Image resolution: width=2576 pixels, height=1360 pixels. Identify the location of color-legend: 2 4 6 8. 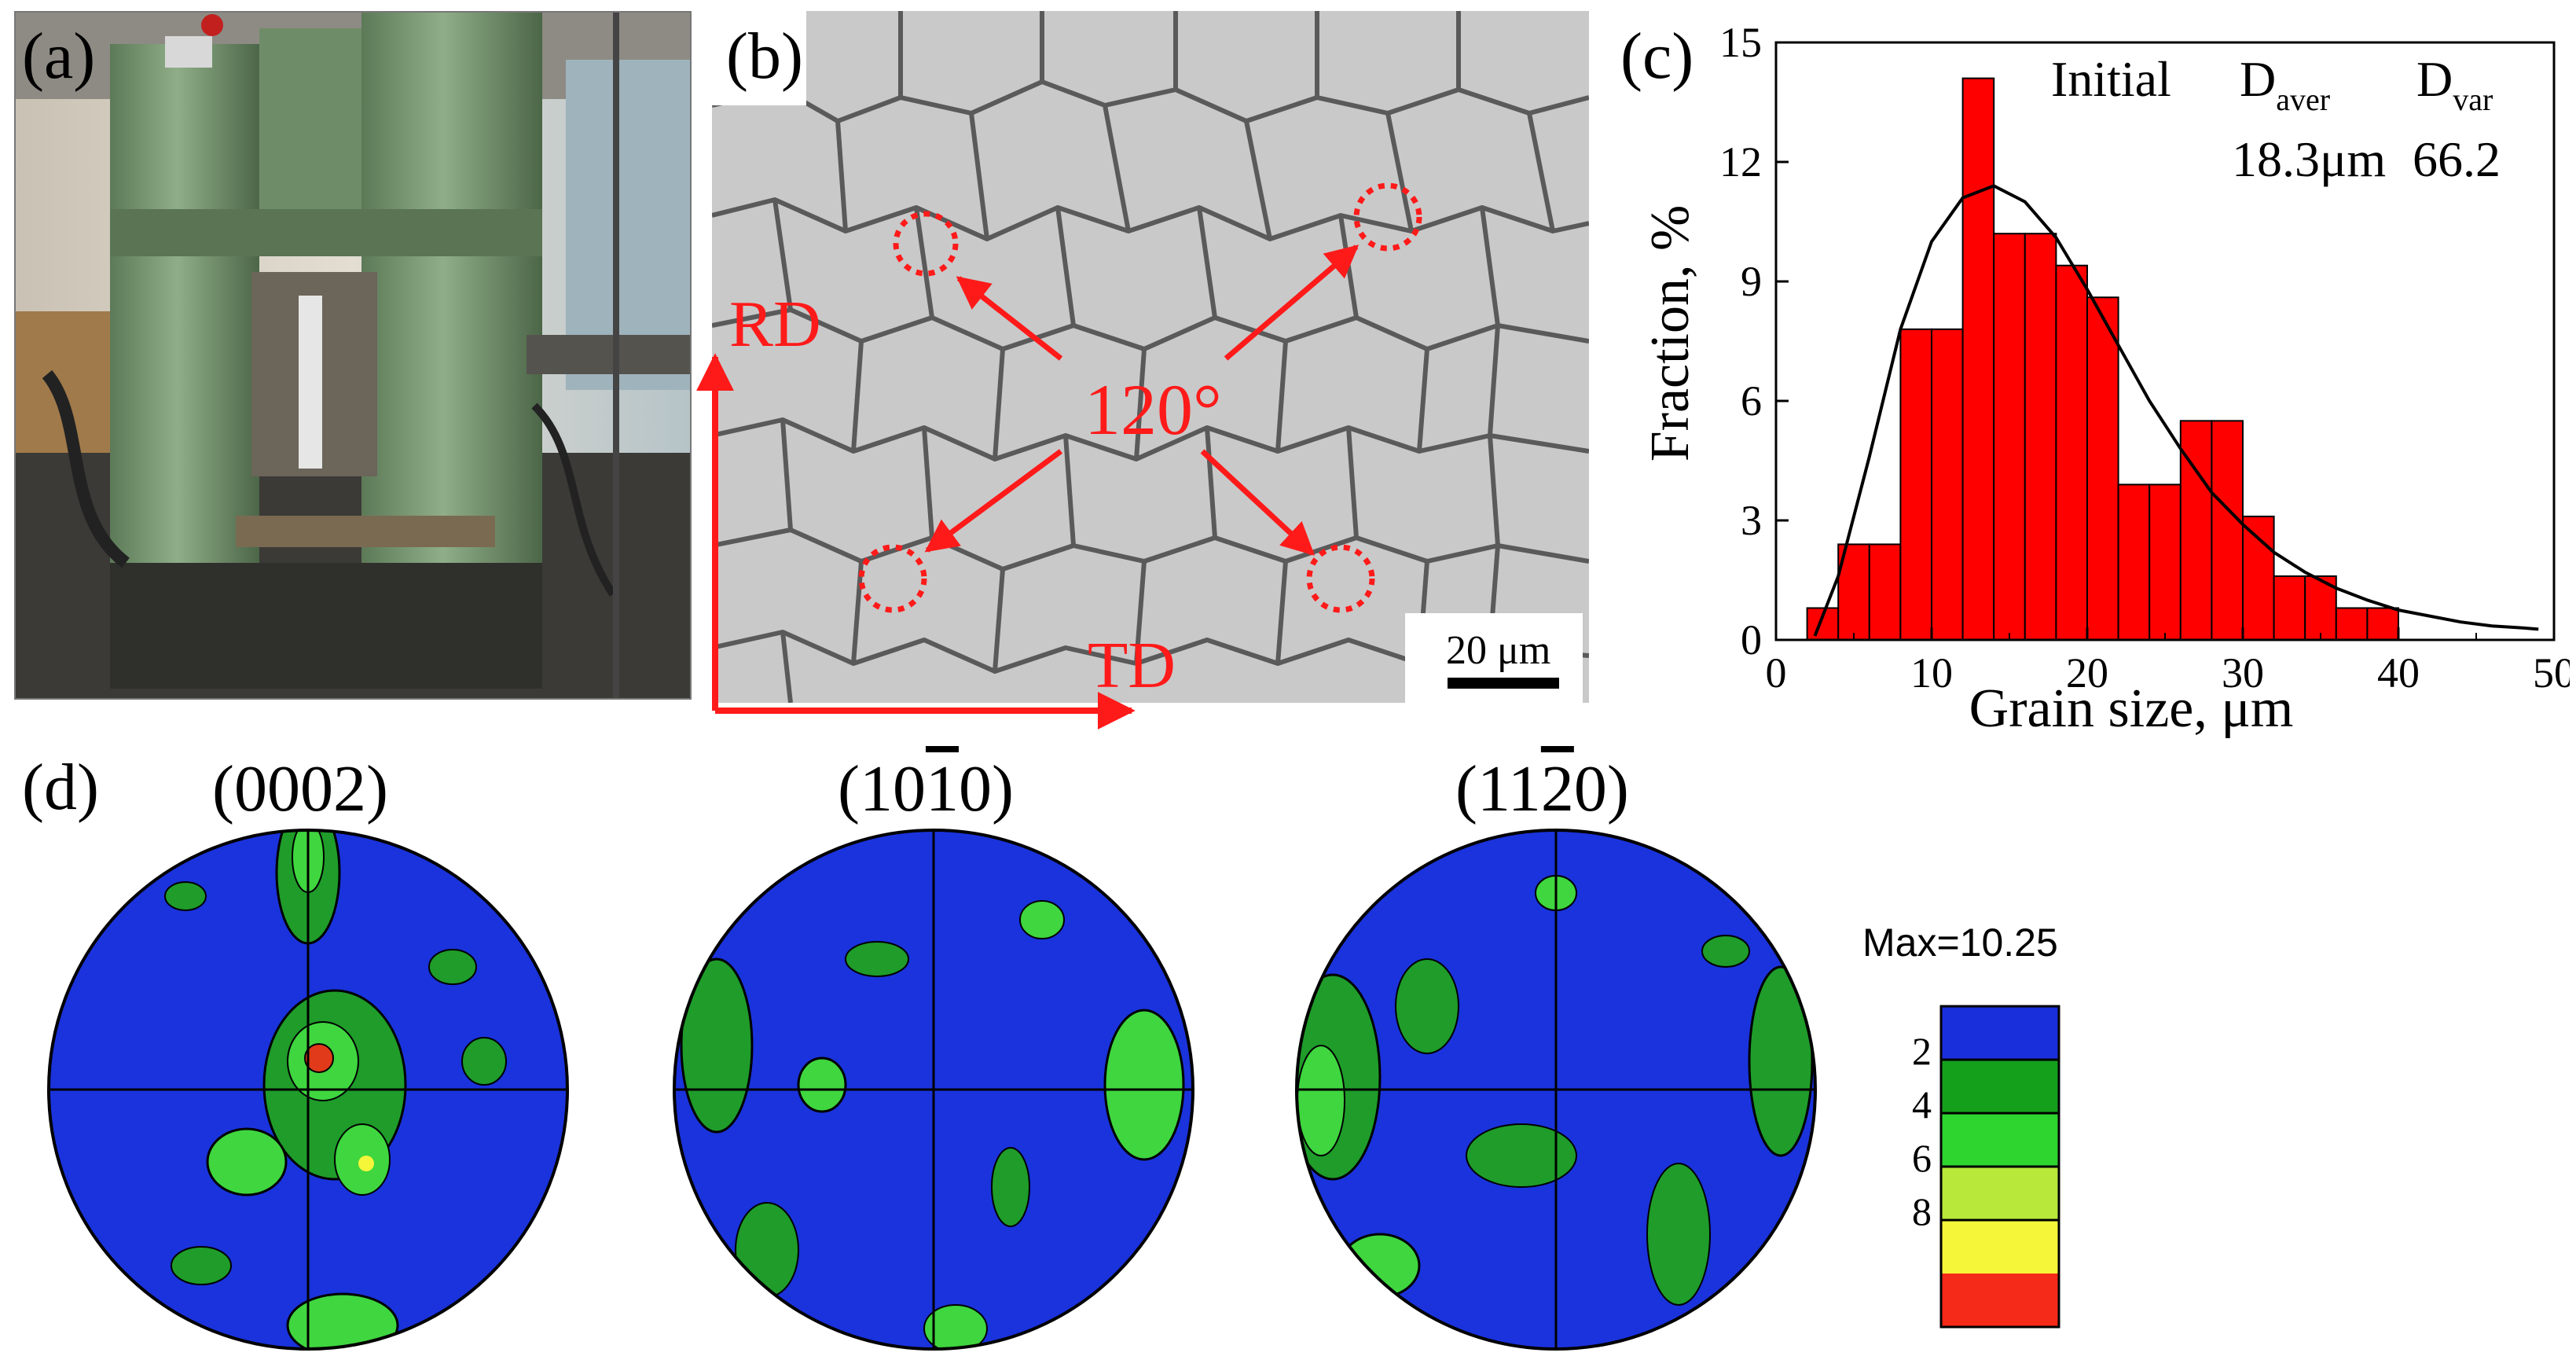
(1986, 1167).